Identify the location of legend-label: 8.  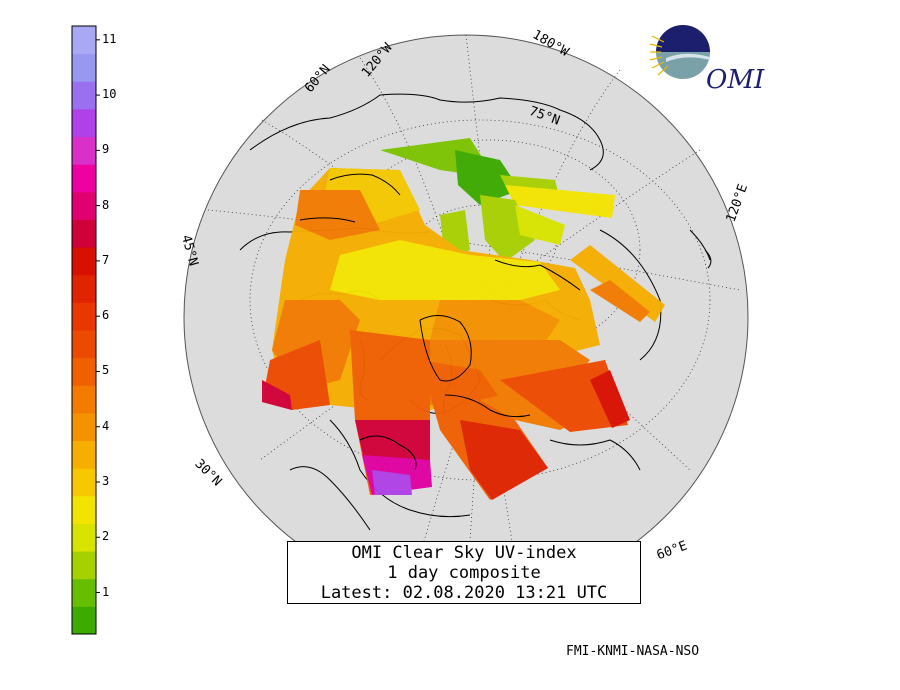
(106, 204).